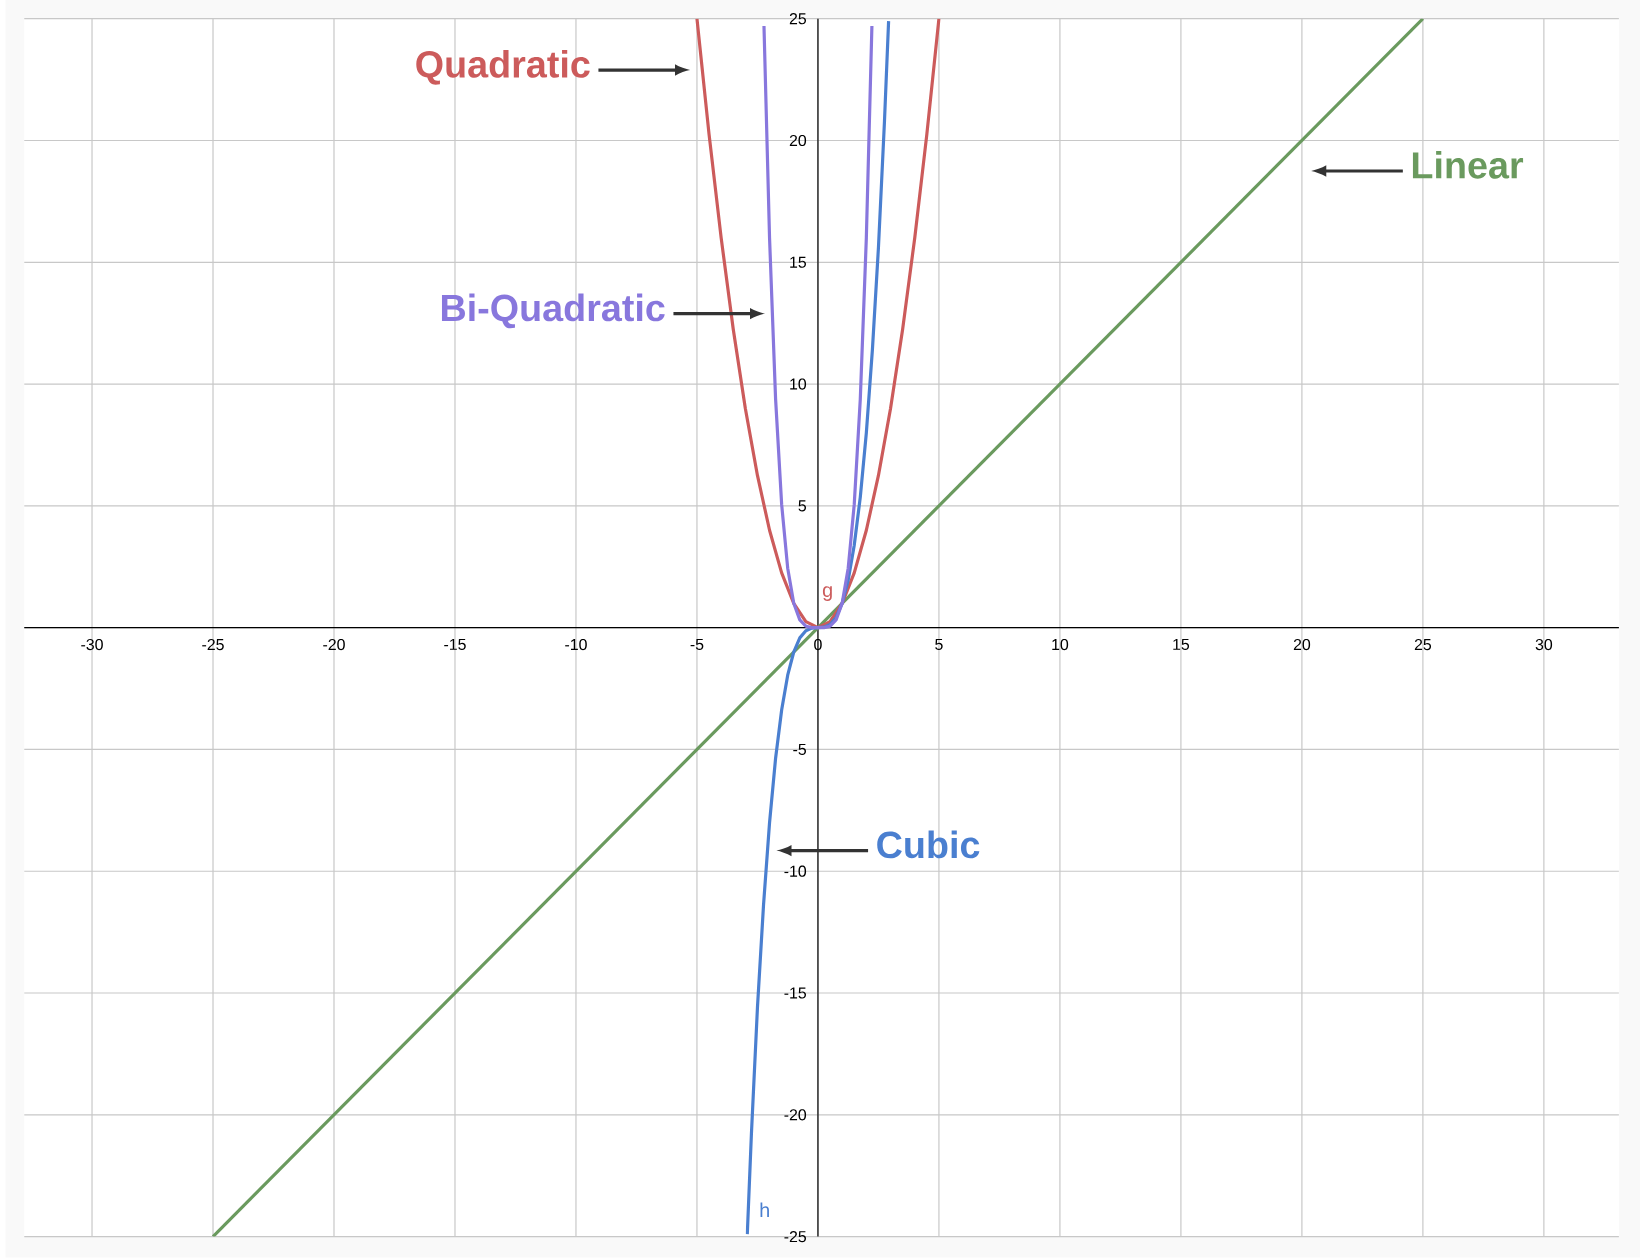 The height and width of the screenshot is (1258, 1640). Describe the element at coordinates (1060, 645) in the screenshot. I see `x-tick-label: 10` at that location.